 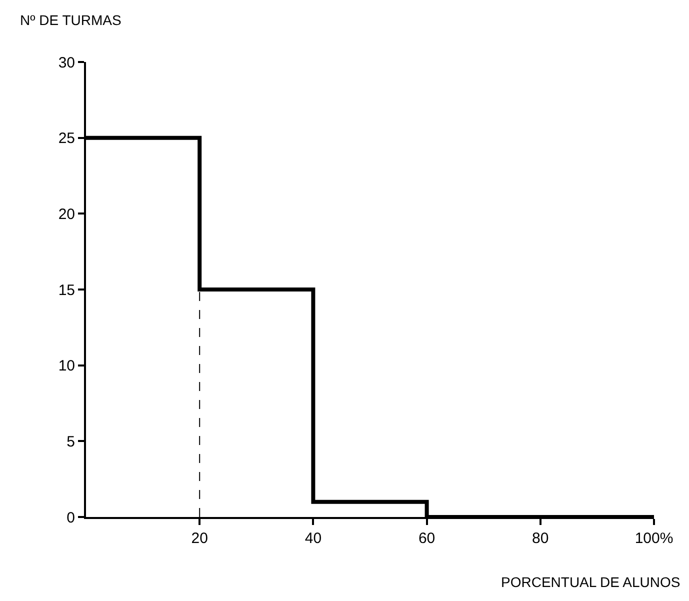 What do you see at coordinates (540, 538) in the screenshot?
I see `x-tick-label: 80` at bounding box center [540, 538].